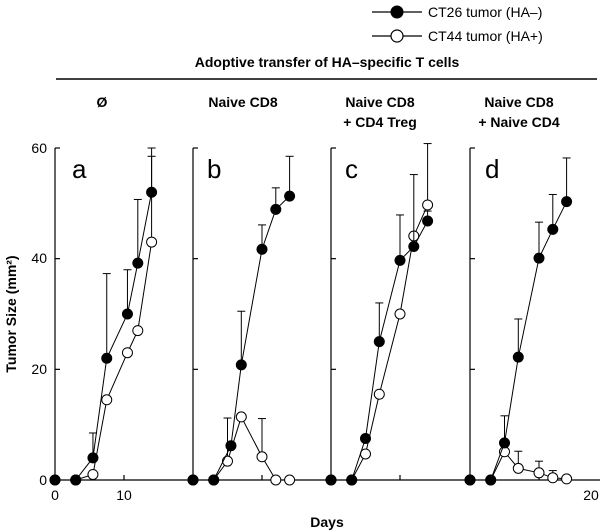  What do you see at coordinates (124, 495) in the screenshot?
I see `x-tick-label-10: 10` at bounding box center [124, 495].